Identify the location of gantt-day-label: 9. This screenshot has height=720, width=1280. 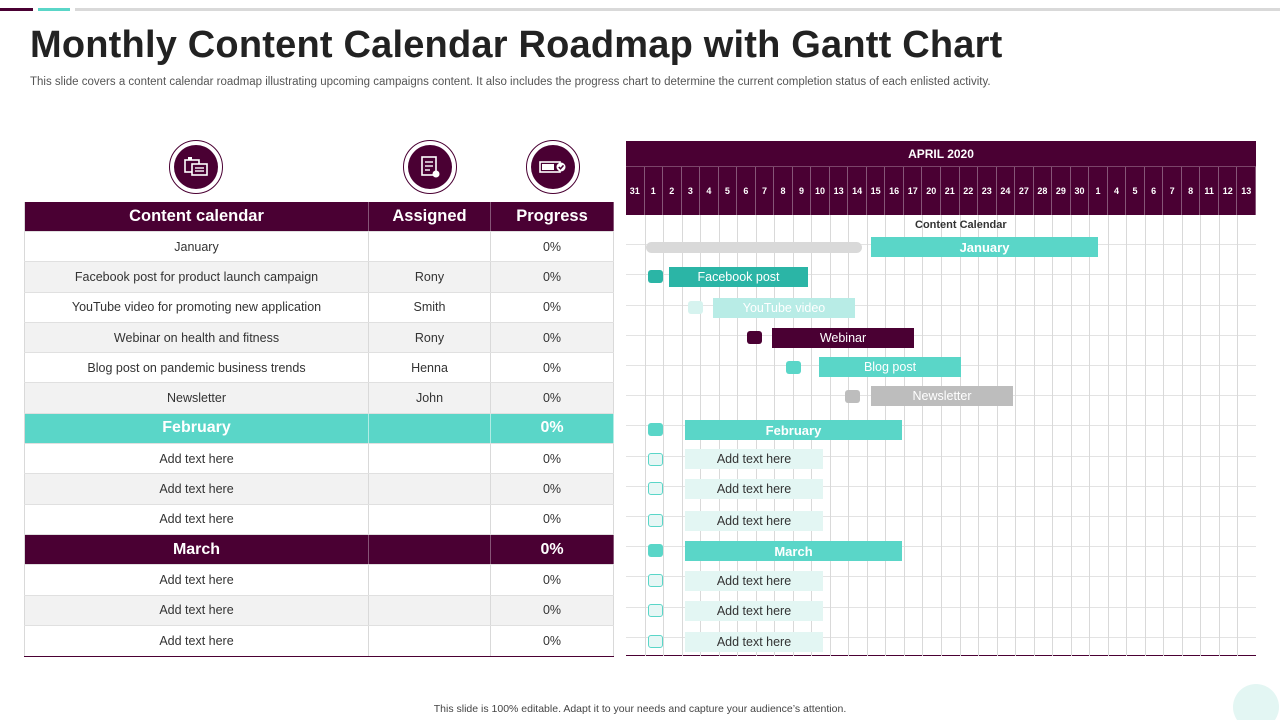
(802, 191).